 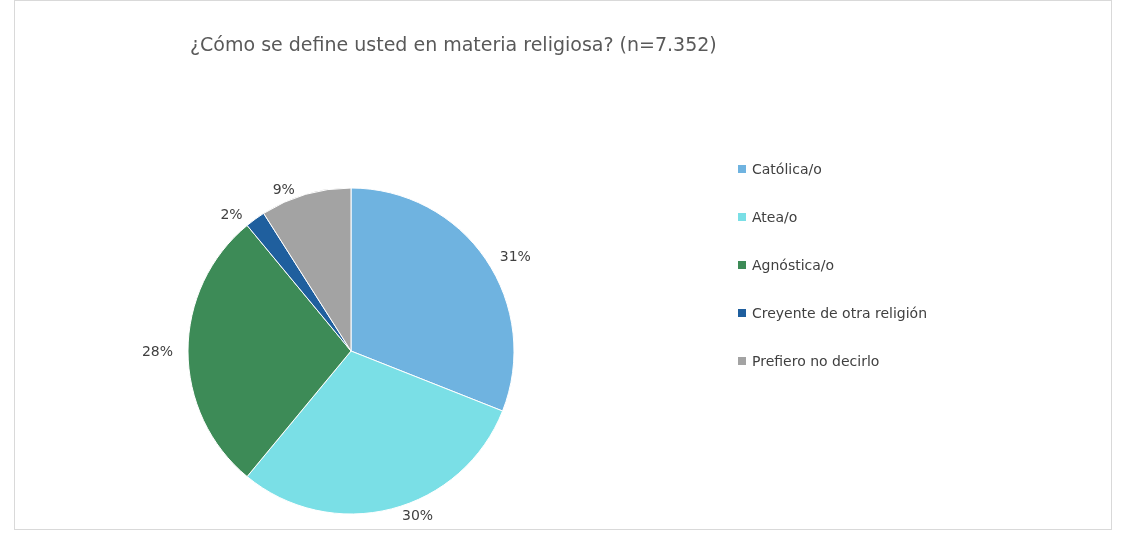 What do you see at coordinates (157, 351) in the screenshot?
I see `data-label: 28%` at bounding box center [157, 351].